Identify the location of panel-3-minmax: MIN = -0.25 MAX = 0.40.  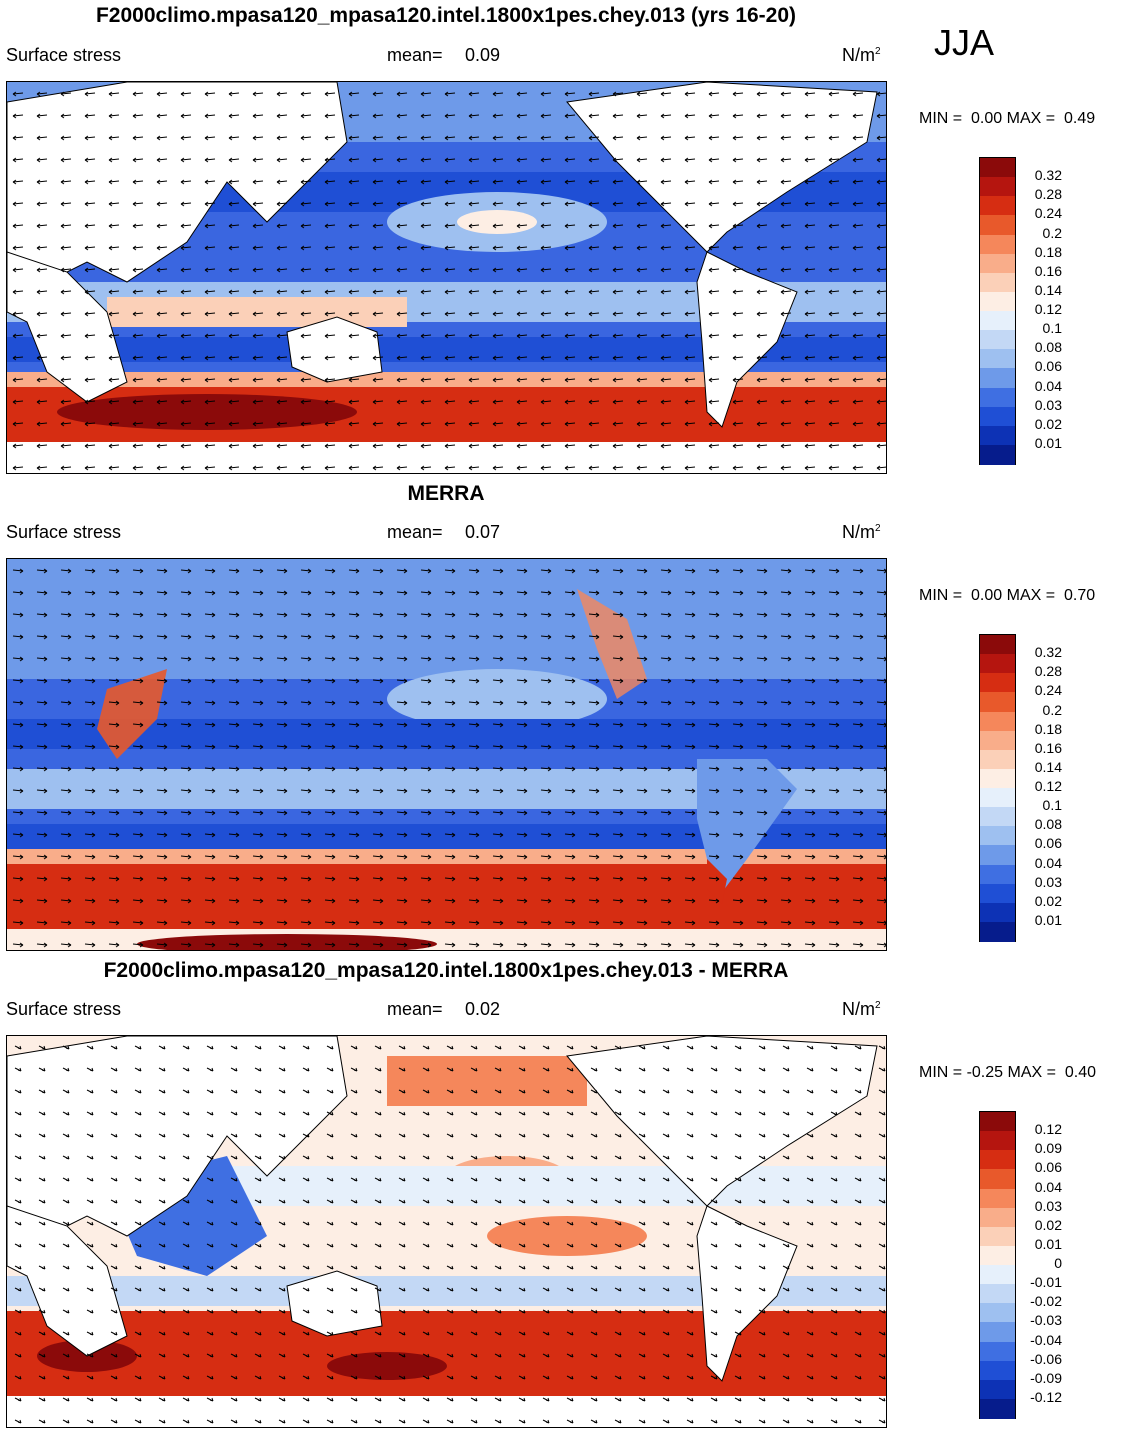
(1007, 1072).